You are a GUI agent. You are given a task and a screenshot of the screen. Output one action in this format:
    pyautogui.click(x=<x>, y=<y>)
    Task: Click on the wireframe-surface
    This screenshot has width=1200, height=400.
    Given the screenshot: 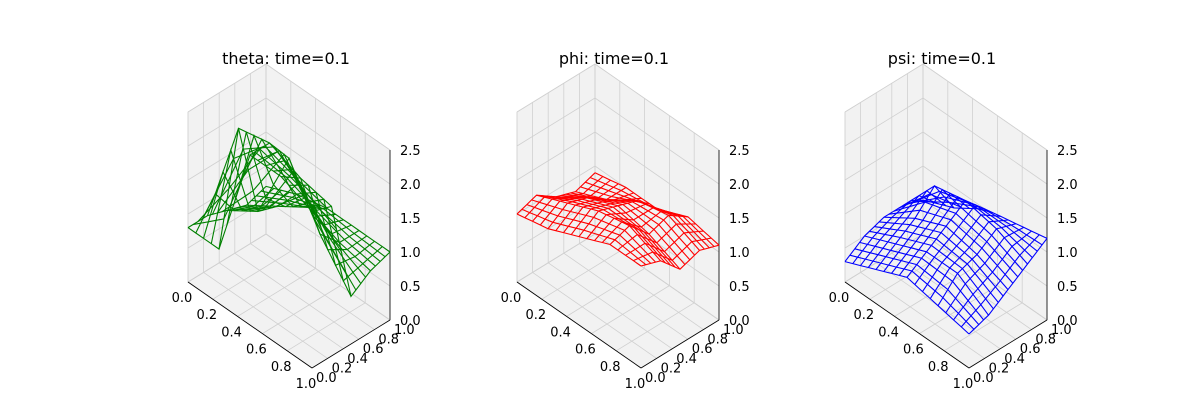 What is the action you would take?
    pyautogui.click(x=946, y=259)
    